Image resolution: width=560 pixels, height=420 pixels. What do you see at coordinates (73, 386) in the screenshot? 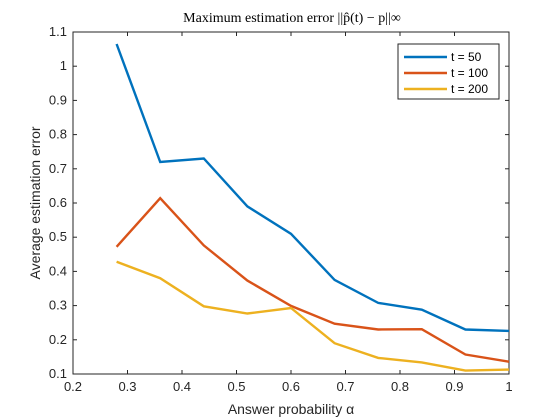
I see `x-tick-label: 0.2` at bounding box center [73, 386].